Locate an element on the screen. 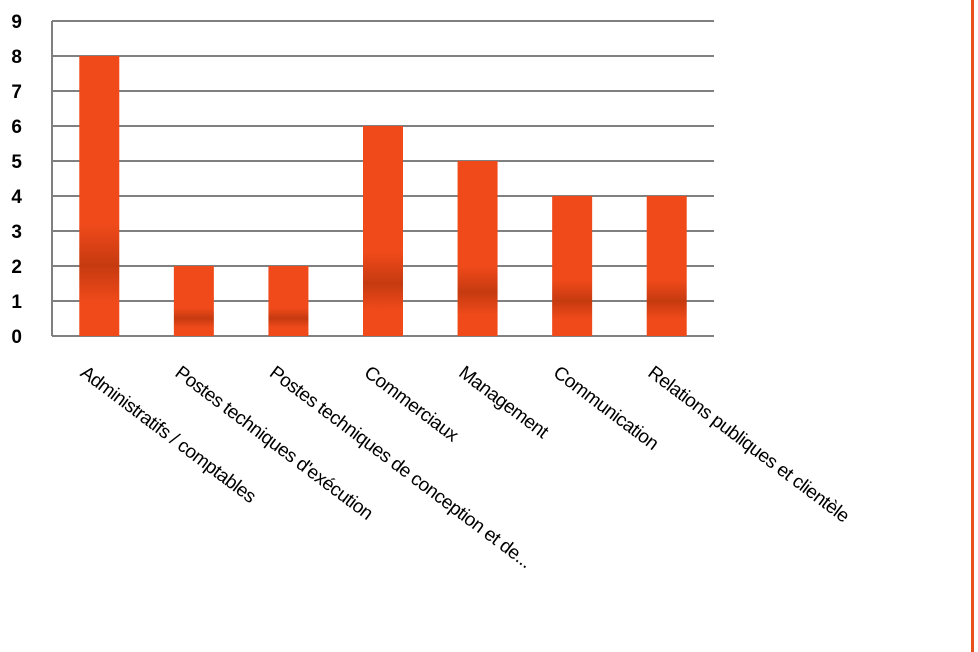 The width and height of the screenshot is (978, 652). y-axis-ticks: 0 1 2 3 4 5 6 7 8 9 is located at coordinates (16, 180).